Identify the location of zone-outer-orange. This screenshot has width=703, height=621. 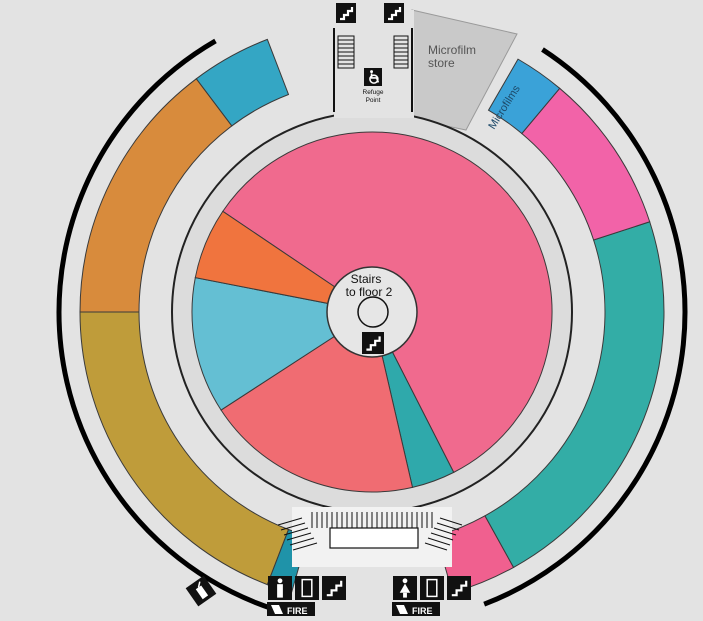
(156, 195).